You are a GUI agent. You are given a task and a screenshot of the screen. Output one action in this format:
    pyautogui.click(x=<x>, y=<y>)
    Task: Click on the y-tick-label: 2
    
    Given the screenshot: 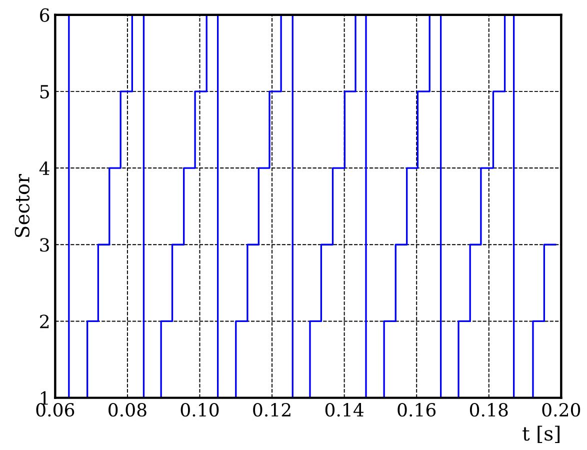 What is the action you would take?
    pyautogui.click(x=44, y=321)
    